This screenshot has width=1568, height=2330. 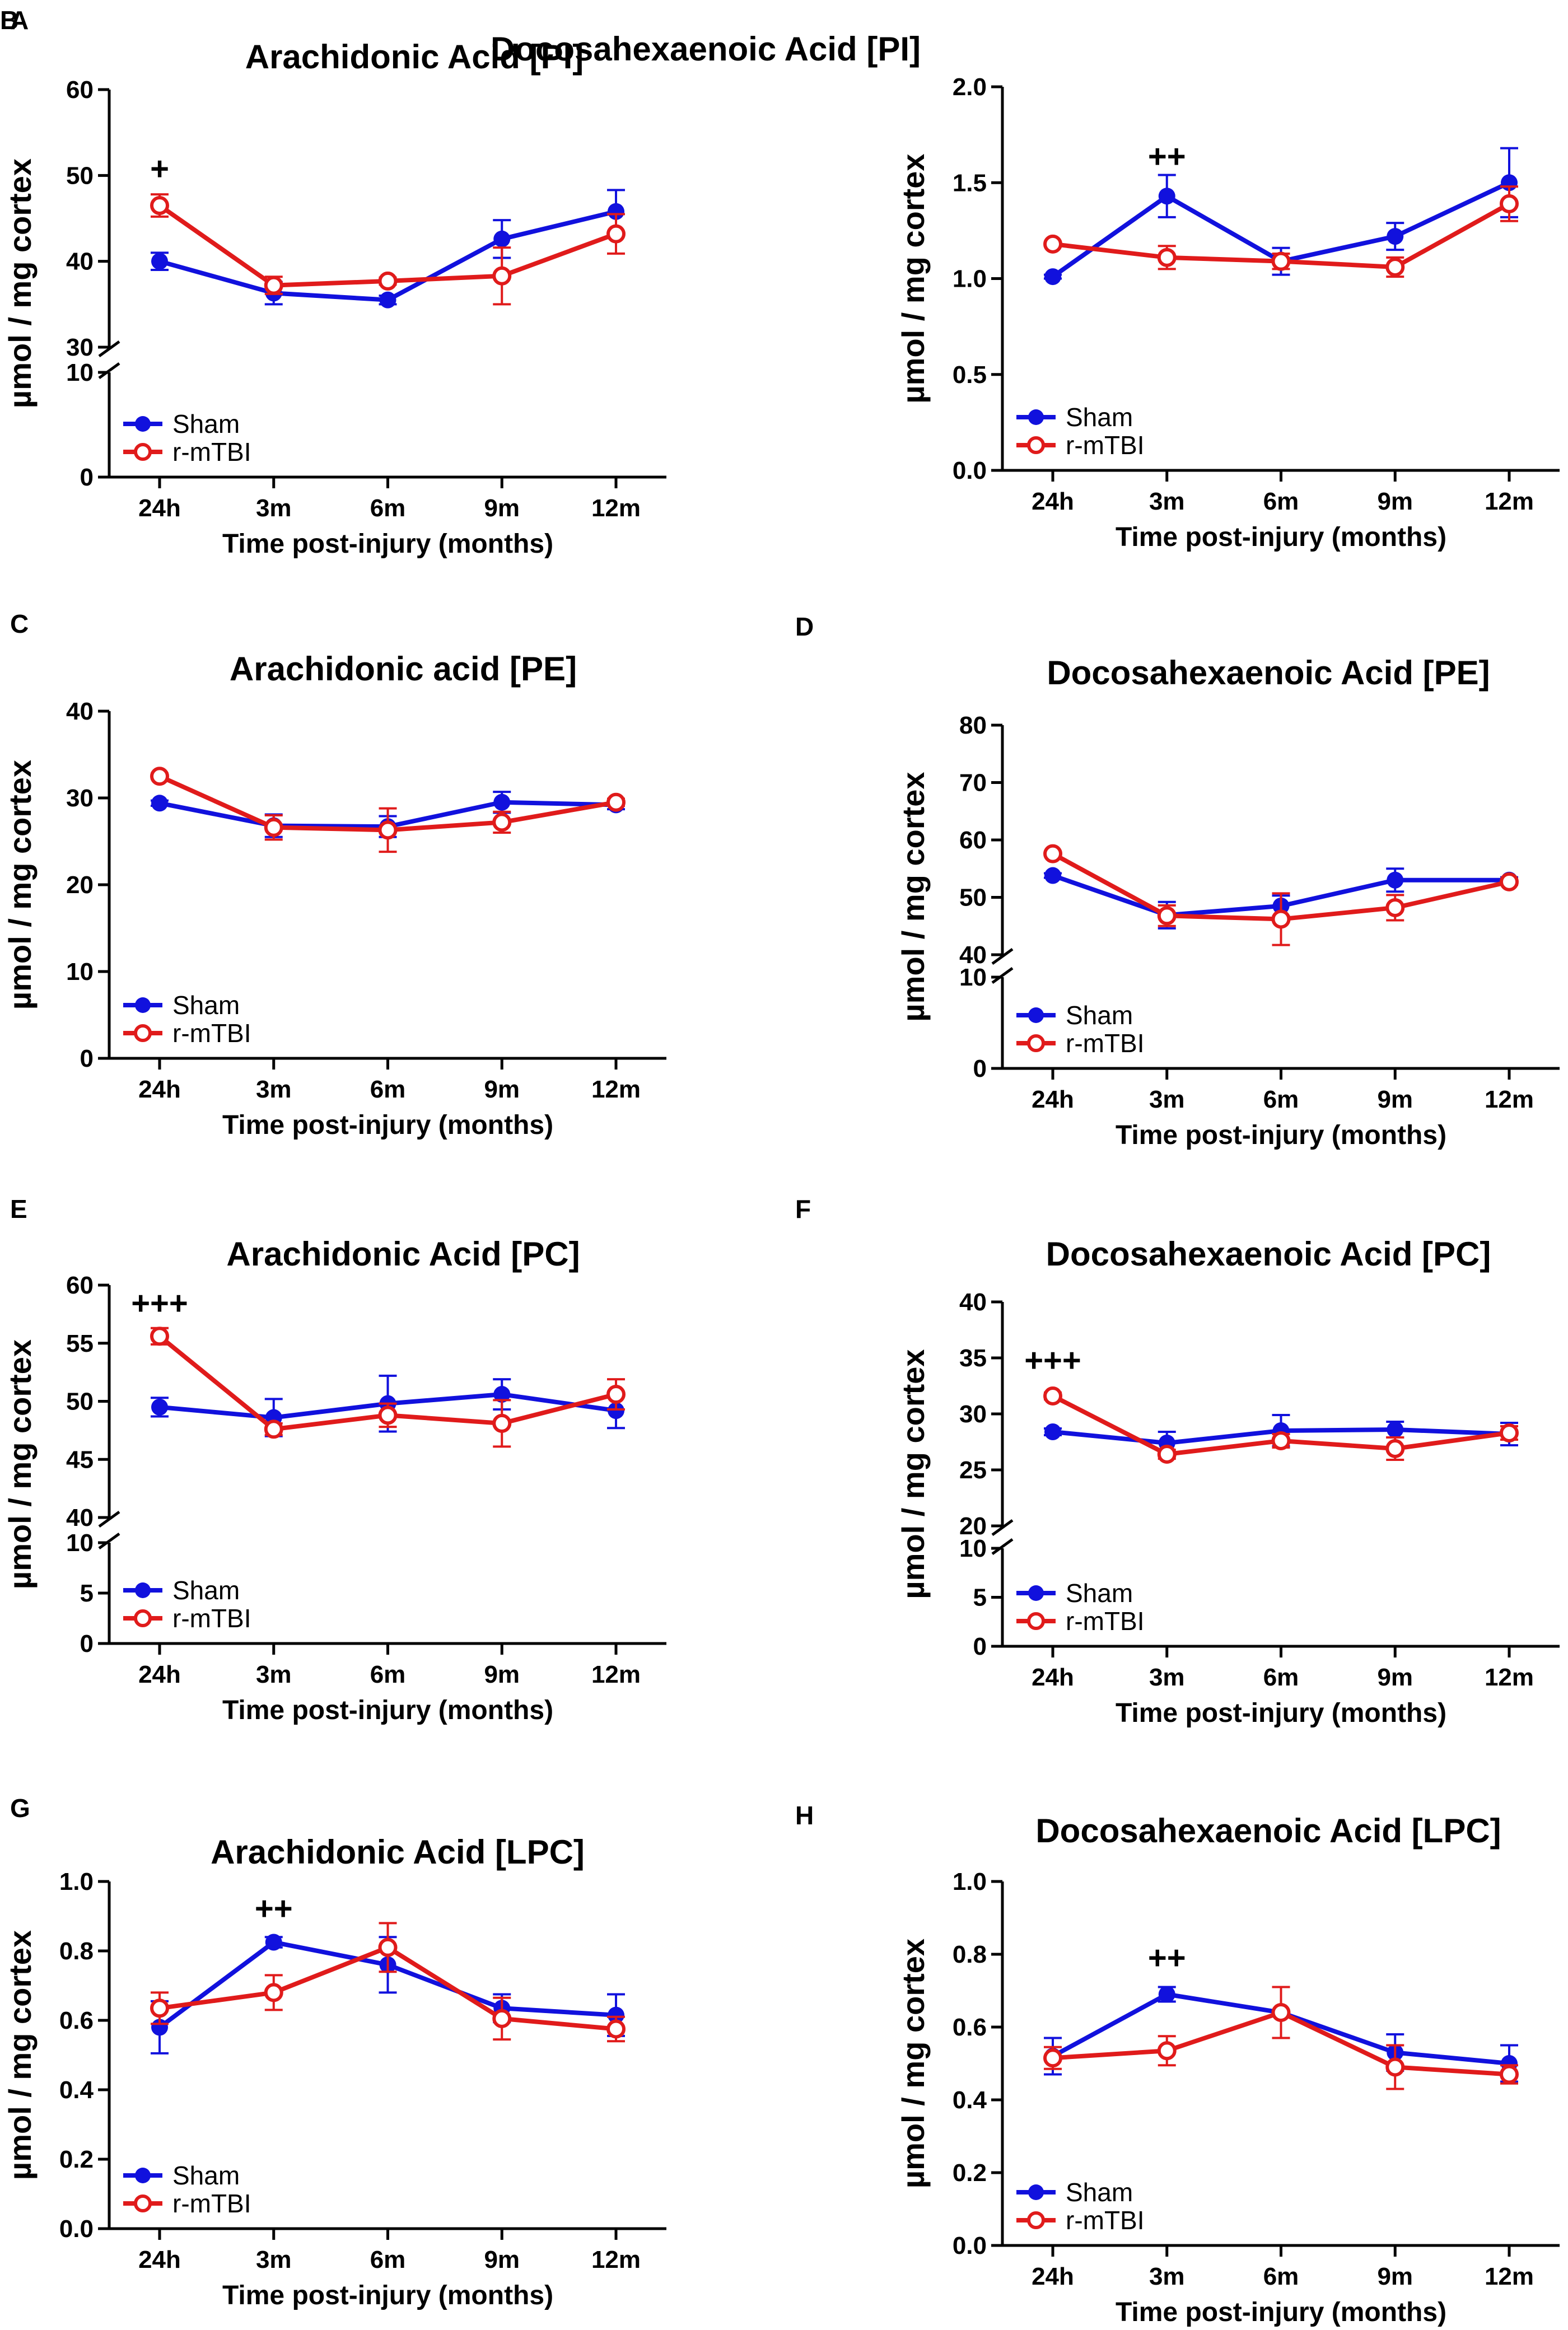 What do you see at coordinates (77, 2159) in the screenshot?
I see `y-tick-label: 0.2` at bounding box center [77, 2159].